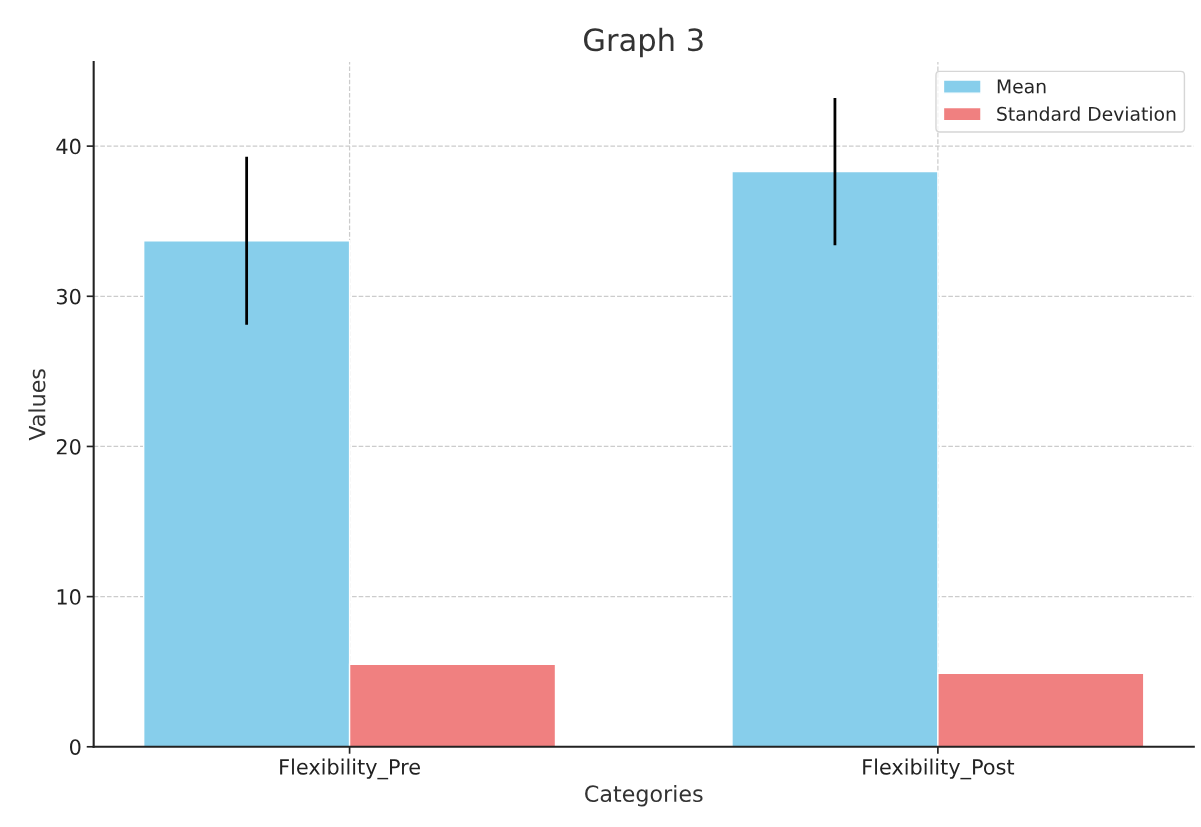 The width and height of the screenshot is (1201, 827). What do you see at coordinates (1086, 113) in the screenshot?
I see `legend-label: Standard Deviation` at bounding box center [1086, 113].